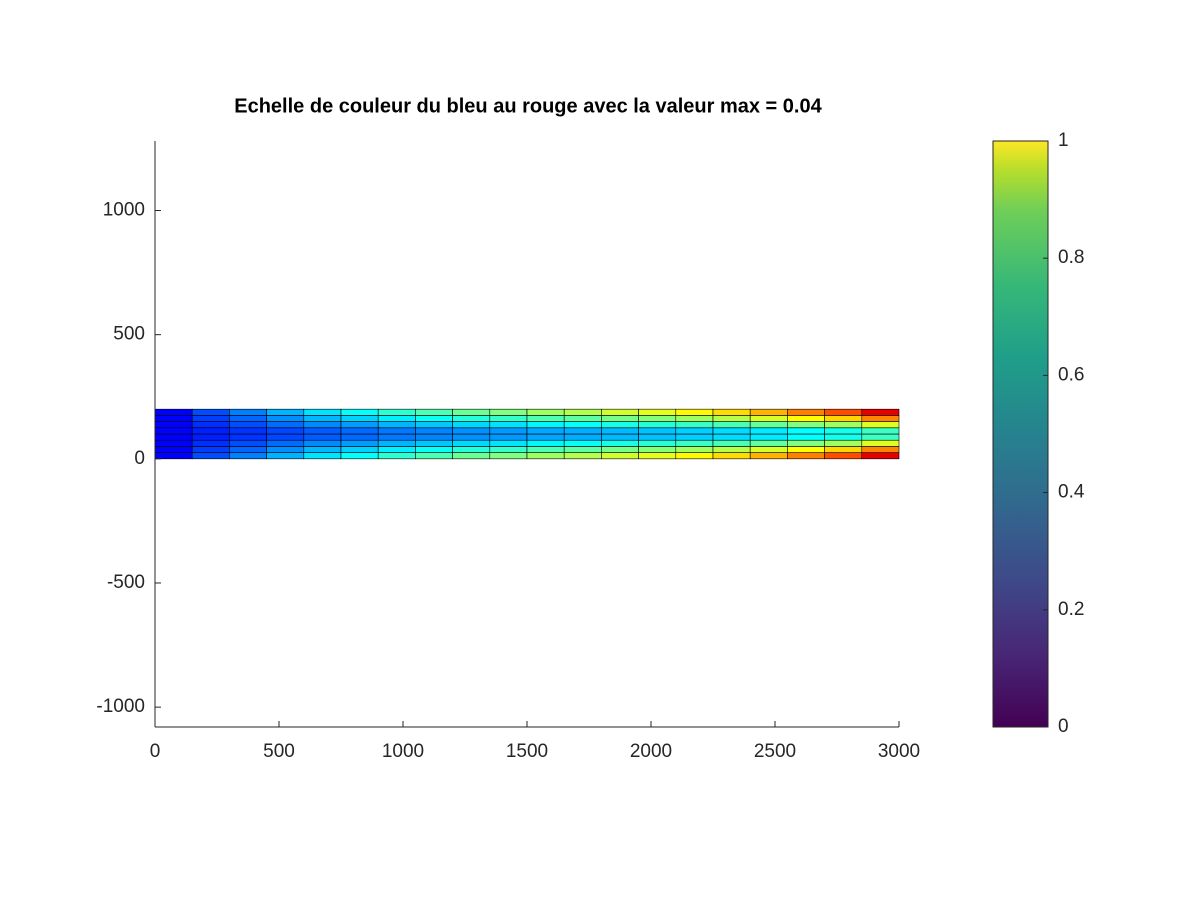 The height and width of the screenshot is (900, 1200). What do you see at coordinates (403, 751) in the screenshot?
I see `x-tick-label: 1000` at bounding box center [403, 751].